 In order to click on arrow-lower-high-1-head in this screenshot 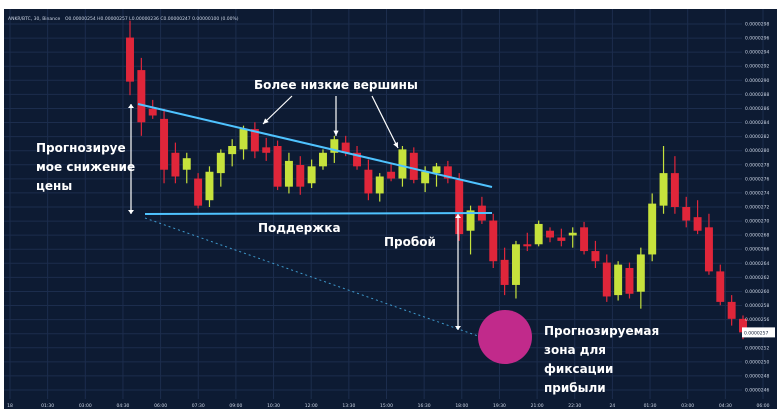, I will do `click(266, 121)`.